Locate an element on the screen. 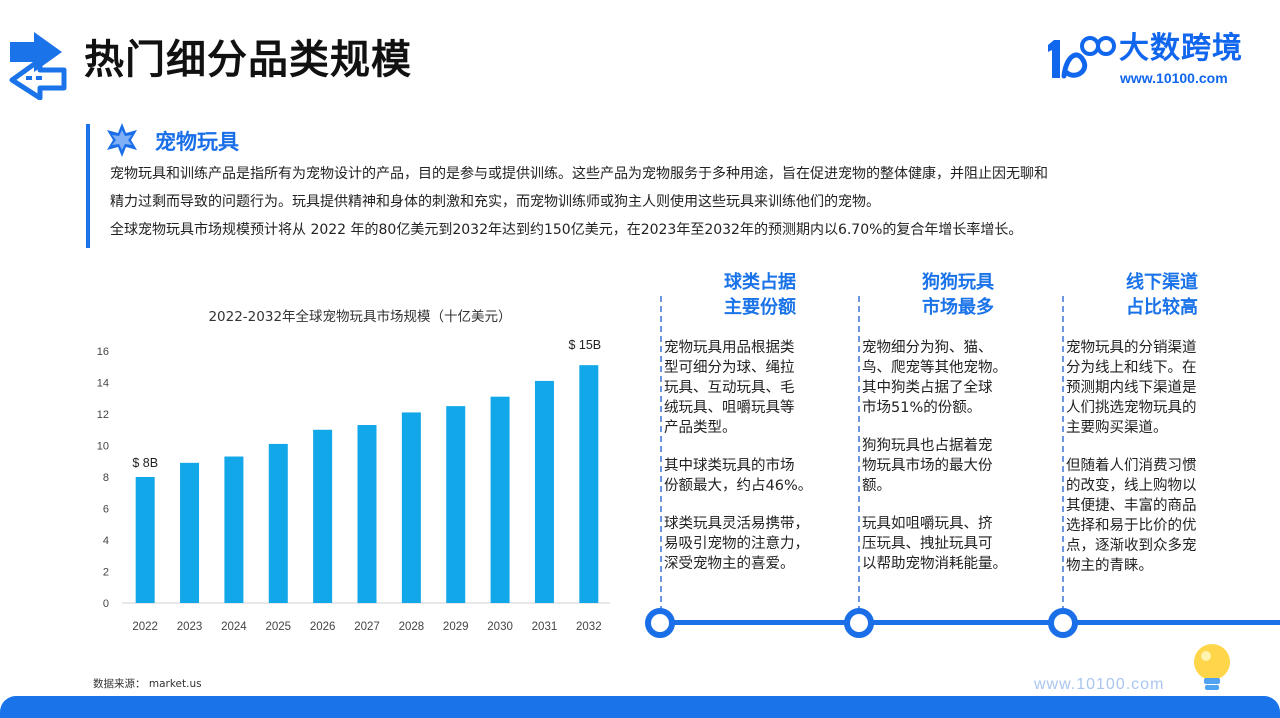 The height and width of the screenshot is (718, 1280). column-text-line: 预测期内线下渠道是 is located at coordinates (1131, 388).